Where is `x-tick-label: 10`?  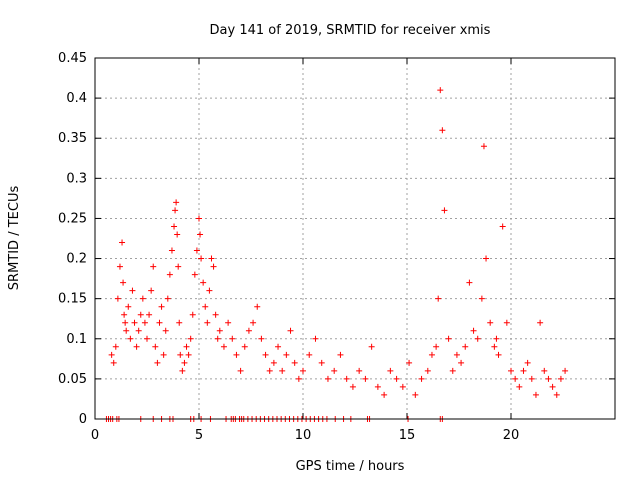 x-tick-label: 10 is located at coordinates (303, 435).